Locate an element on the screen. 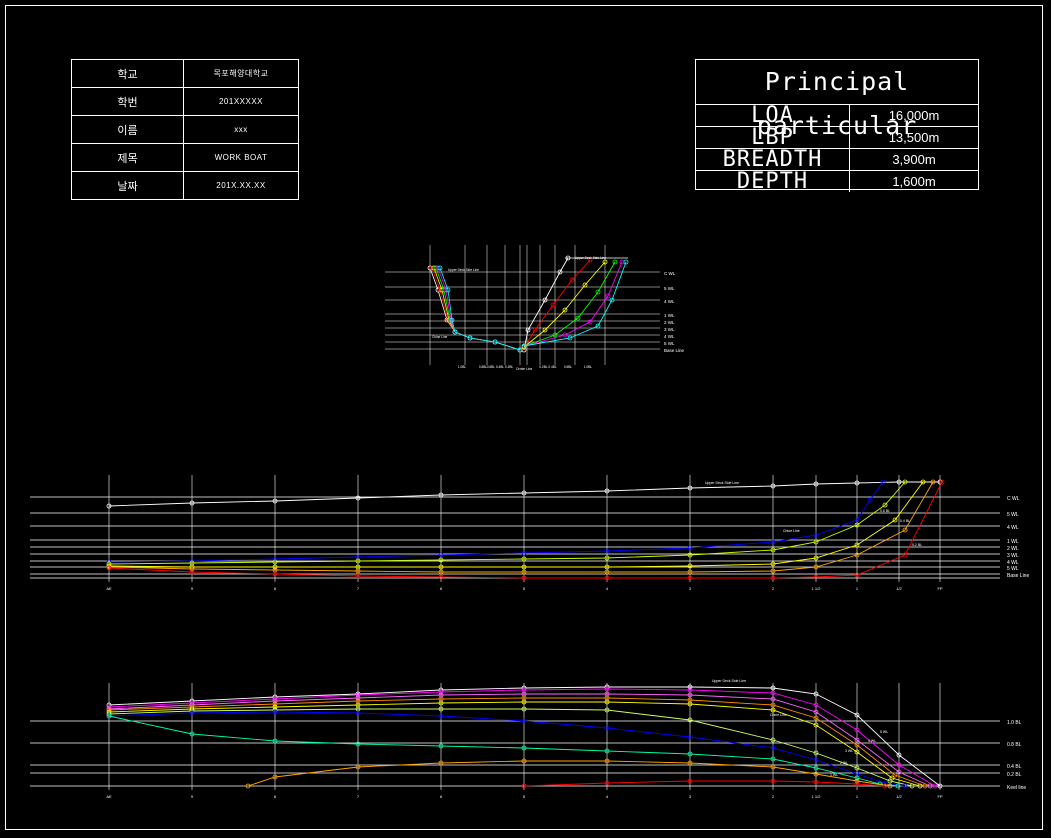 The width and height of the screenshot is (1051, 838). principal-label: LOA is located at coordinates (773, 116).